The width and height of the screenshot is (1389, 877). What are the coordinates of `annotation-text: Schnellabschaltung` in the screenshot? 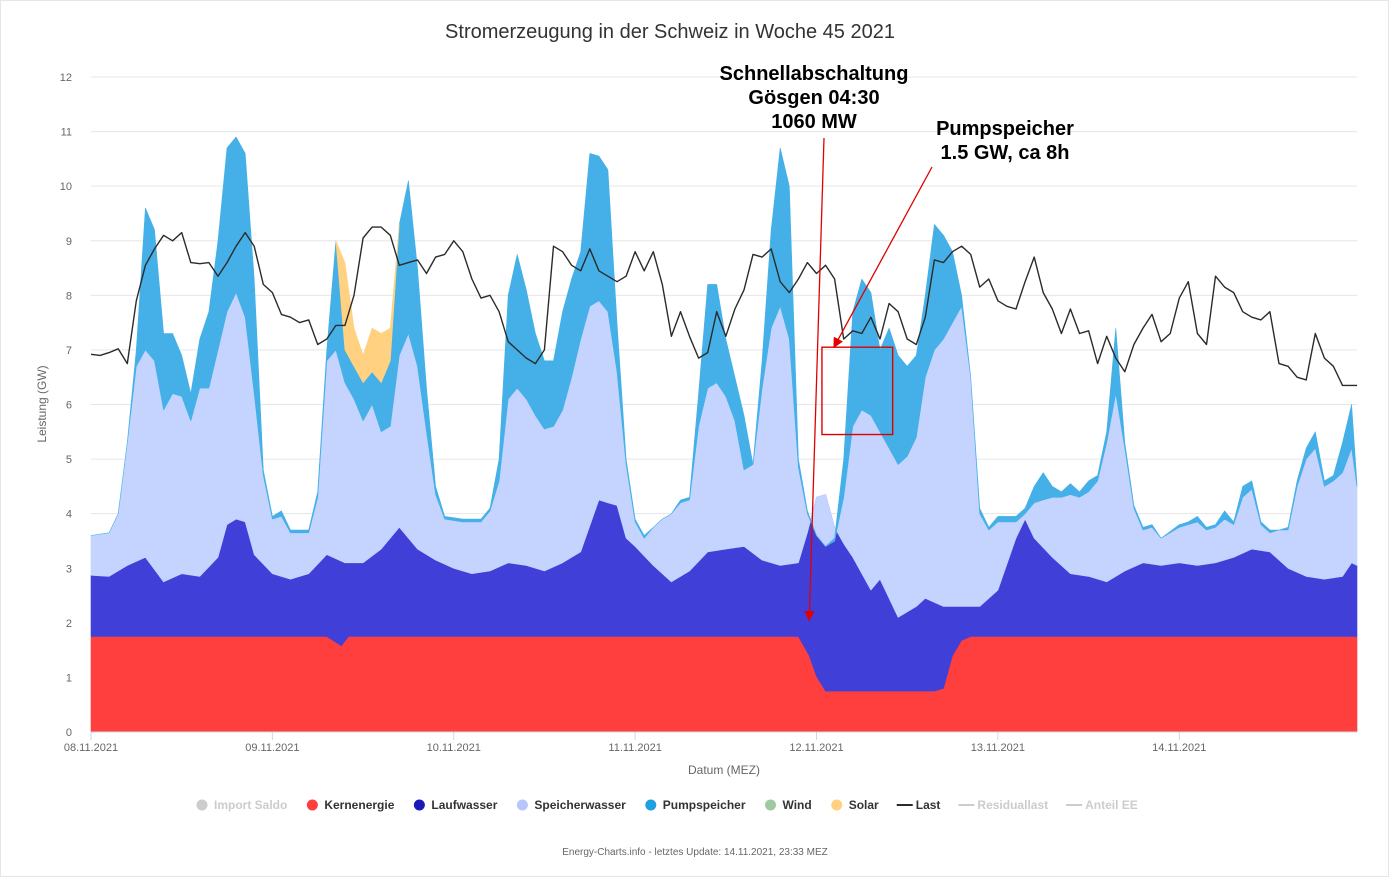 It's located at (814, 74).